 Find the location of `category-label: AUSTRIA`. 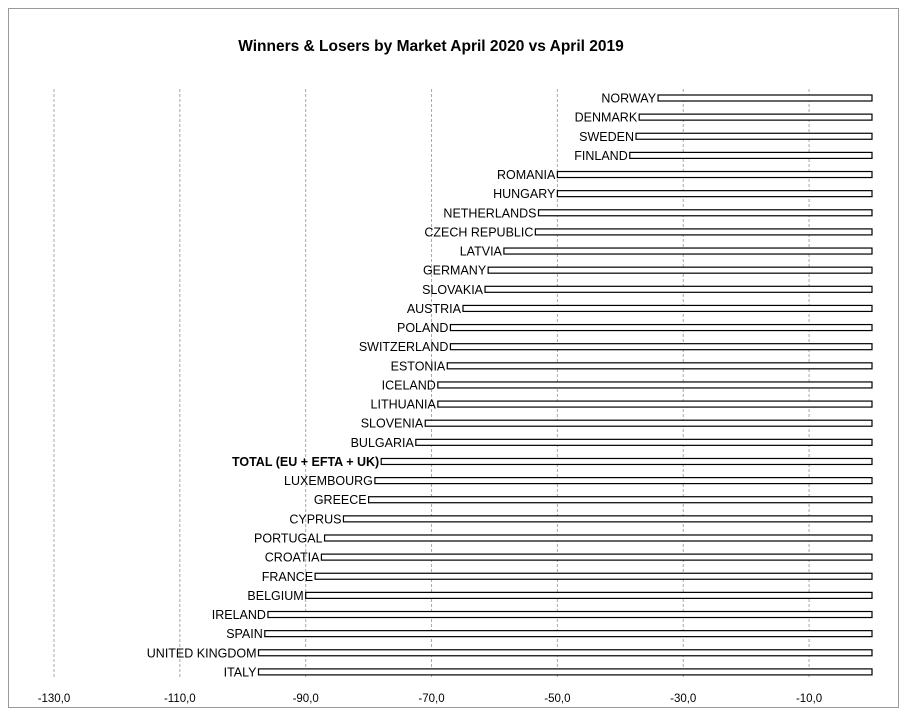

category-label: AUSTRIA is located at coordinates (434, 309).